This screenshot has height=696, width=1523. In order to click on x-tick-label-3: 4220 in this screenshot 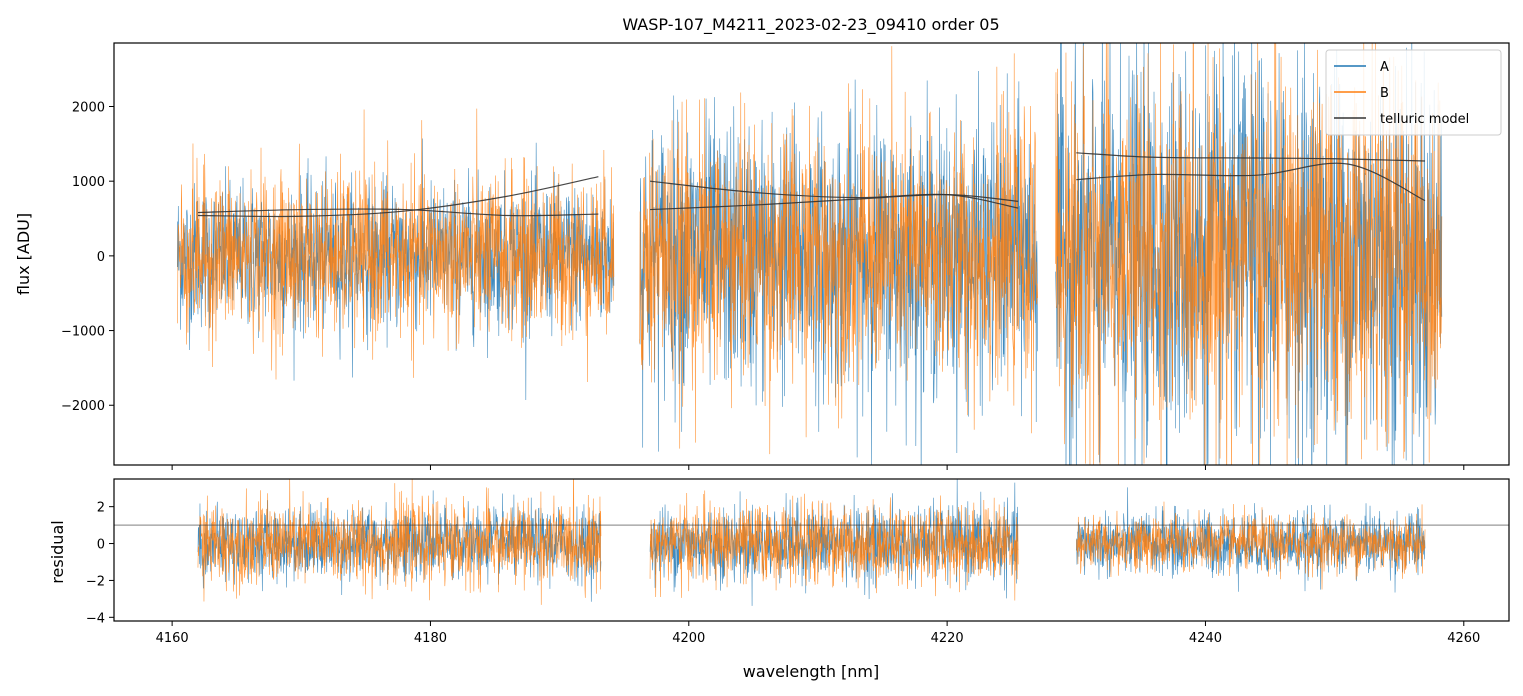, I will do `click(947, 638)`.